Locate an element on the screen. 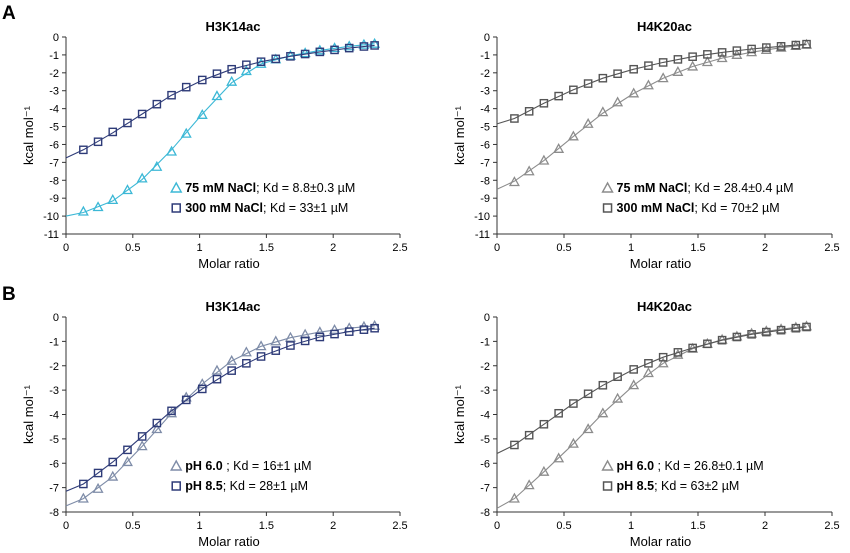 The image size is (850, 553). legend-label-kd: ; Kd = 16±1 µM is located at coordinates (267, 466).